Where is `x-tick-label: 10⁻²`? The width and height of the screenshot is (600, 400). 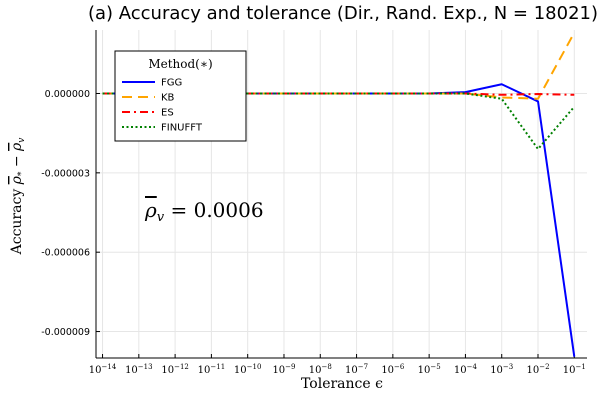 x-tick-label: 10⁻² is located at coordinates (537, 369).